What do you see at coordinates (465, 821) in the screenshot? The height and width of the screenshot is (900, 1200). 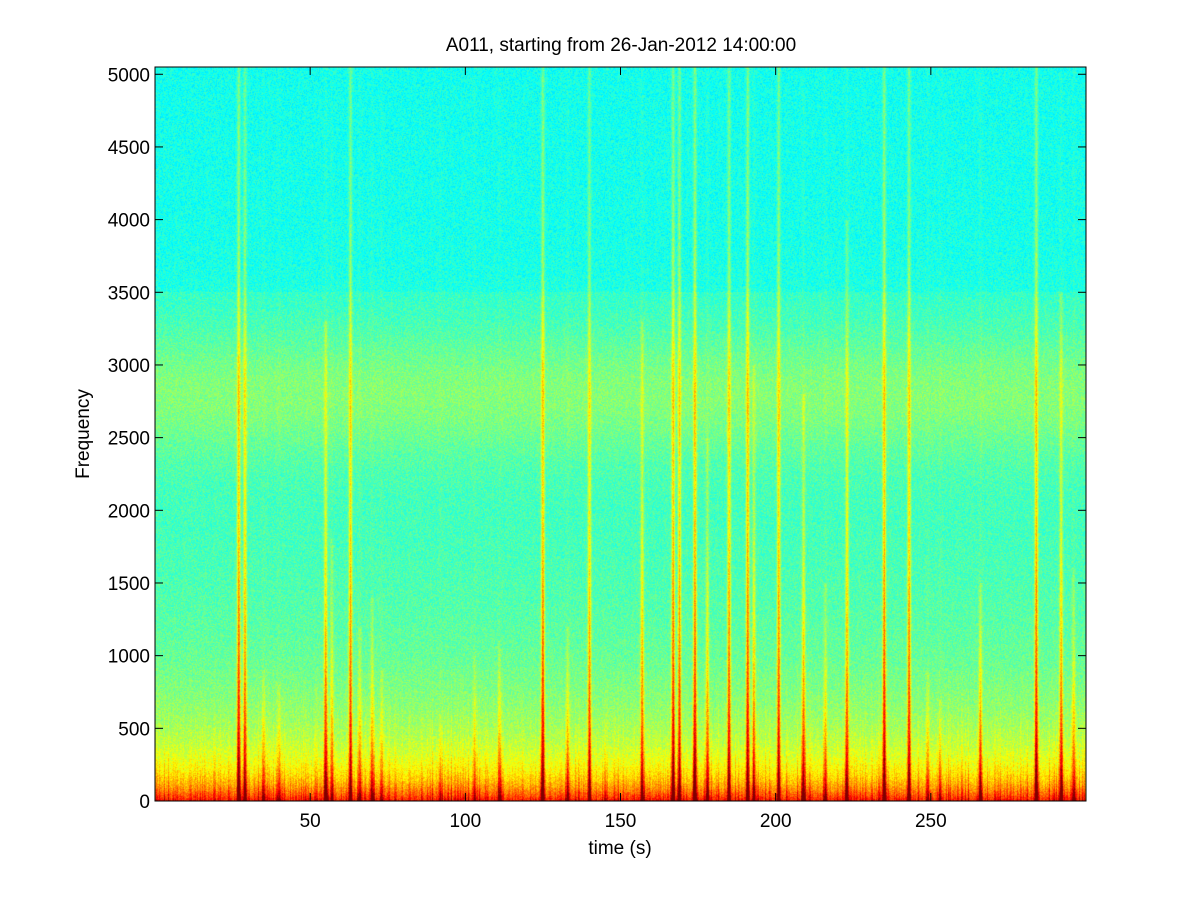 I see `x-tick-label: 100` at bounding box center [465, 821].